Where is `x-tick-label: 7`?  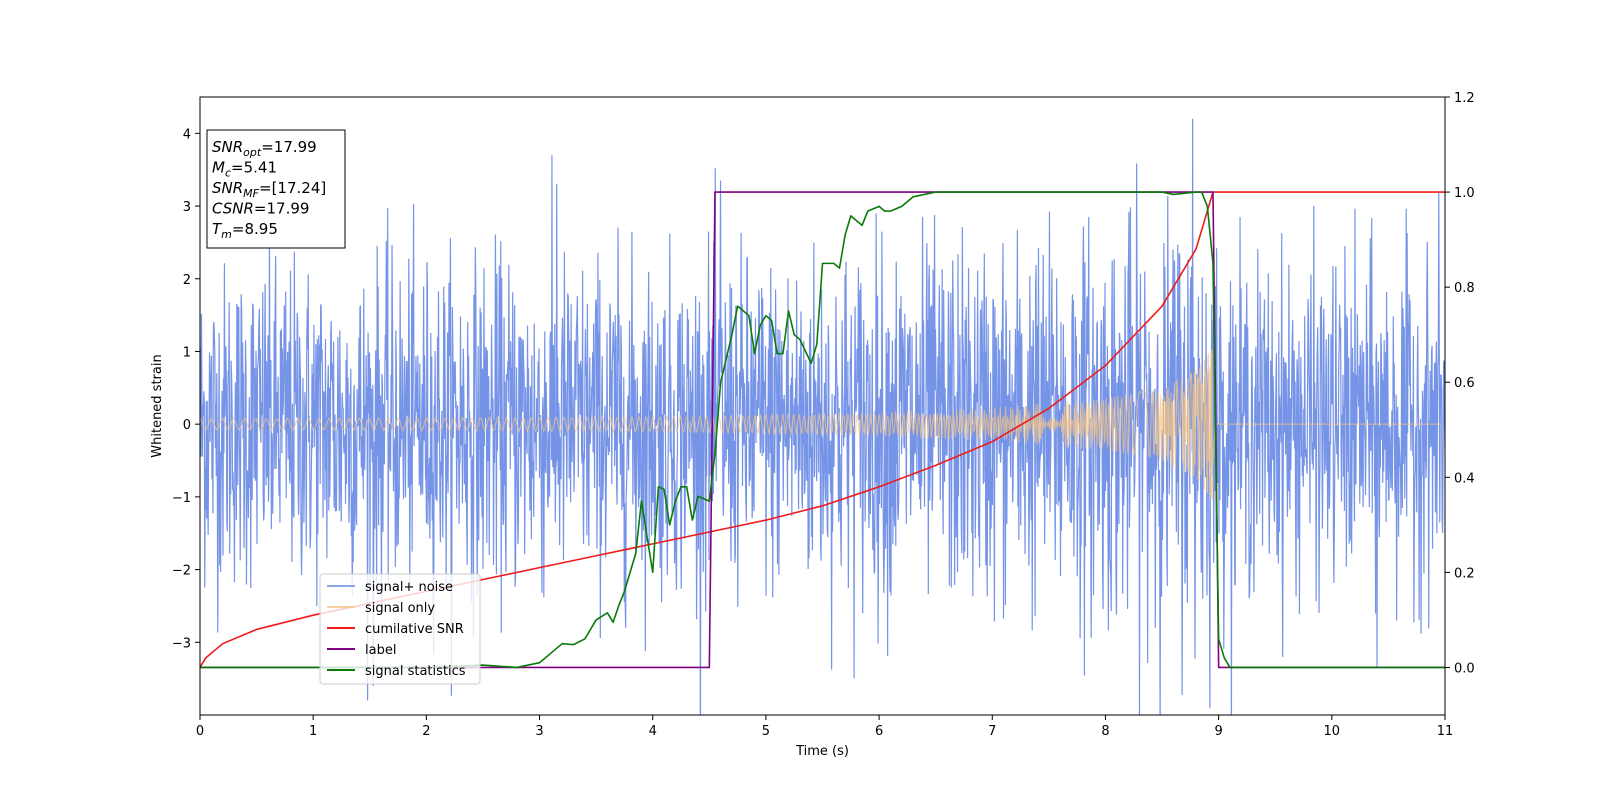 x-tick-label: 7 is located at coordinates (992, 731).